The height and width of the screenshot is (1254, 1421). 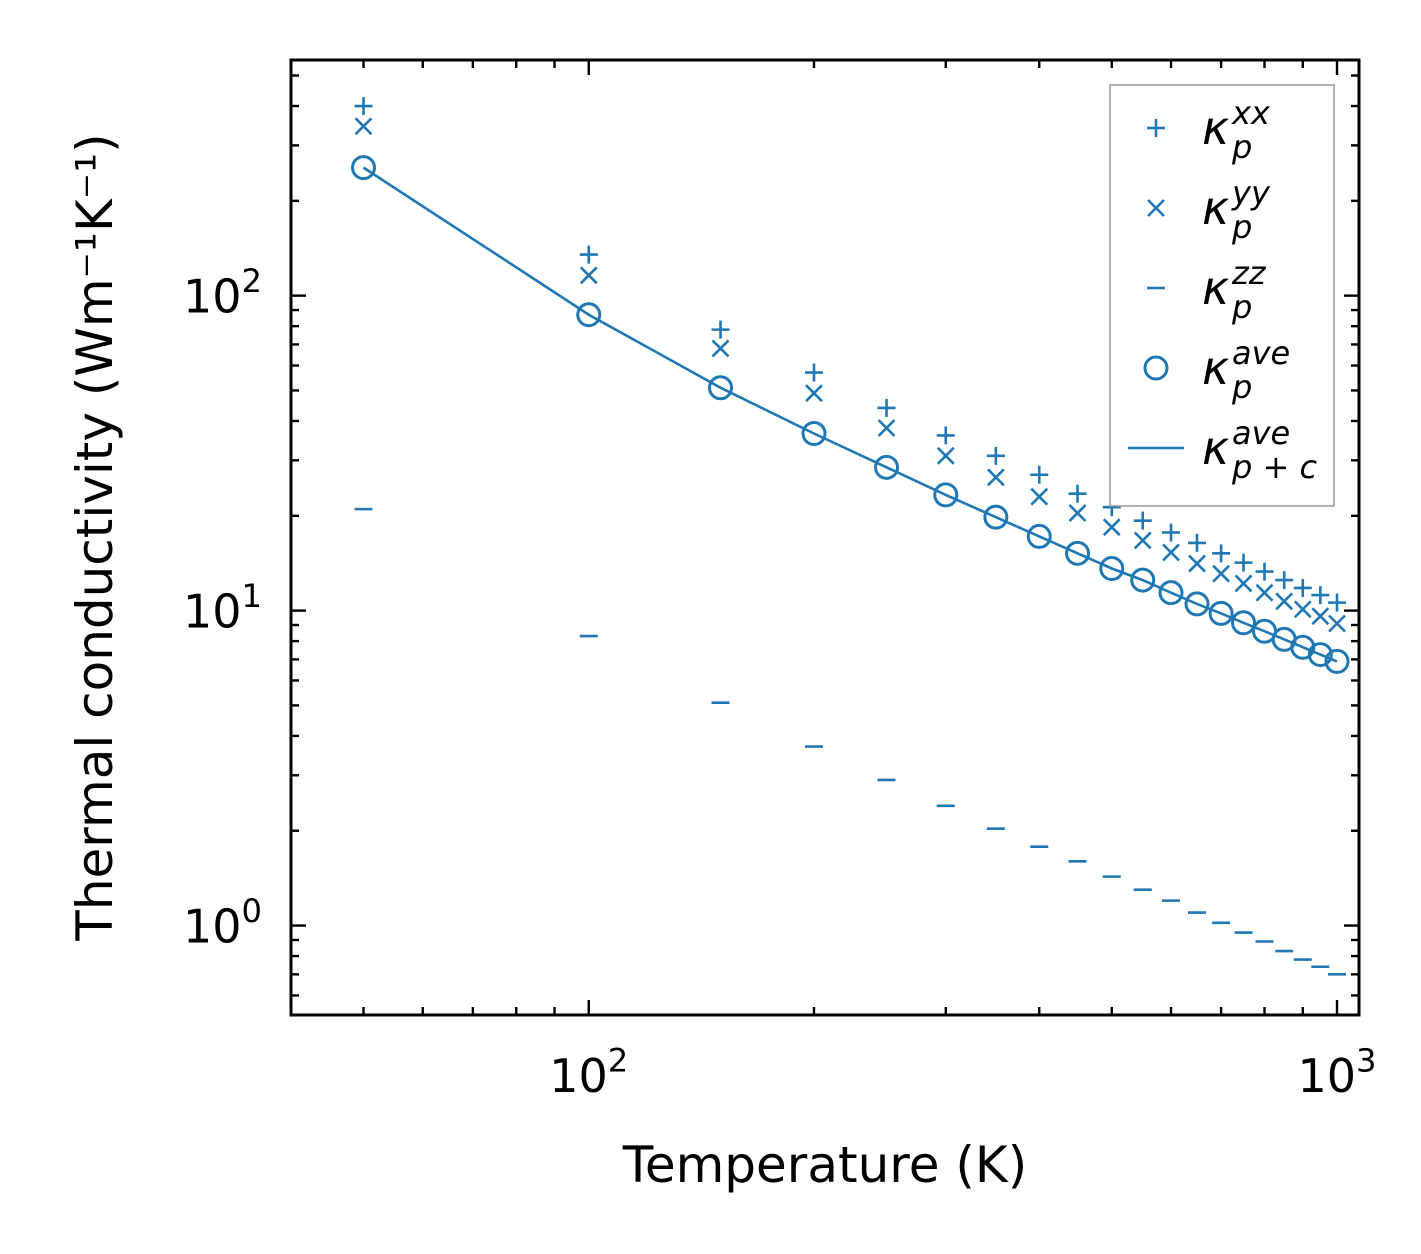 I want to click on y-tick-label: 10⁰, so click(x=222, y=923).